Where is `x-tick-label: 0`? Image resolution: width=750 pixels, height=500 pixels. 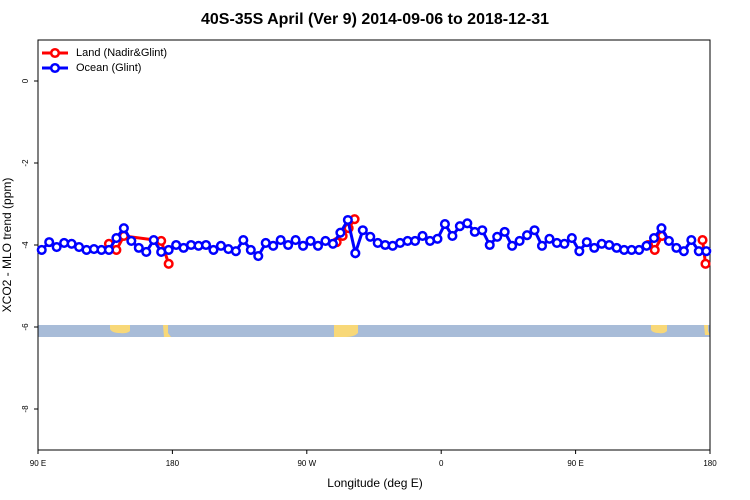 x-tick-label: 0 is located at coordinates (441, 463).